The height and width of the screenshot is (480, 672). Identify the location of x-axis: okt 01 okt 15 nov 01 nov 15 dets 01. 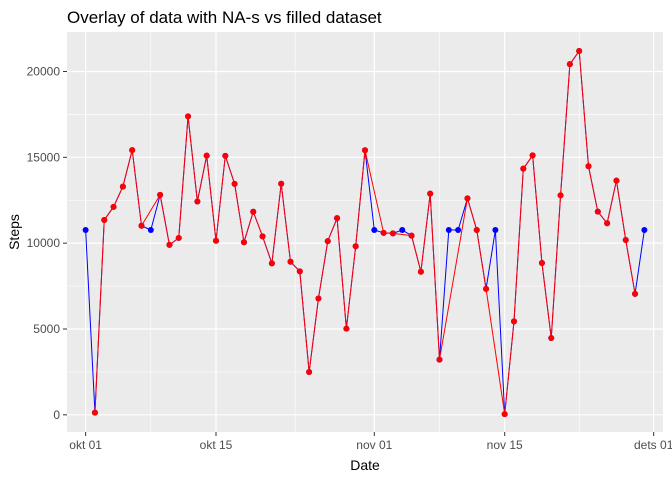
(370, 442).